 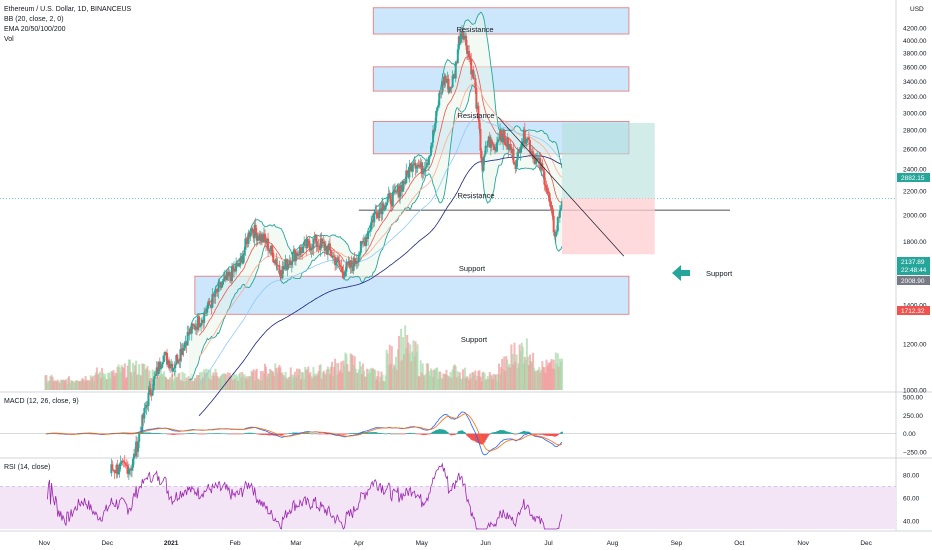 I want to click on vol-legend: Vol, so click(x=9, y=39).